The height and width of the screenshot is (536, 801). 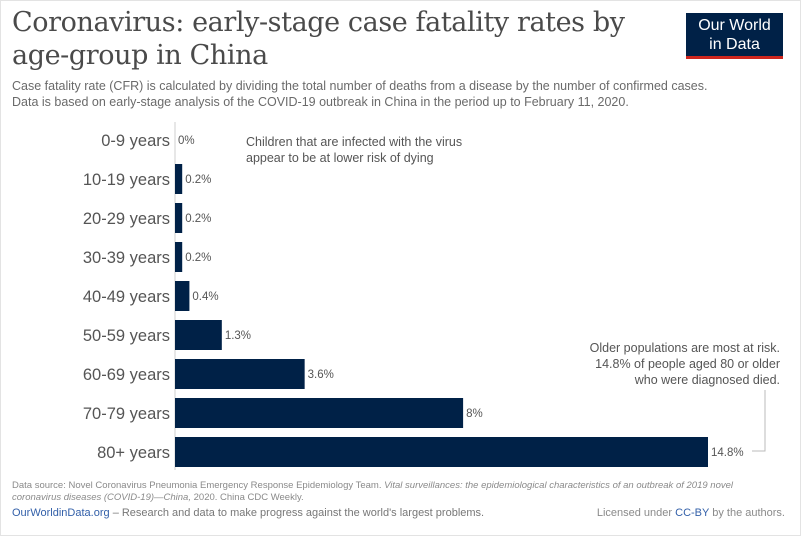 What do you see at coordinates (734, 44) in the screenshot?
I see `logo-line2: in Data` at bounding box center [734, 44].